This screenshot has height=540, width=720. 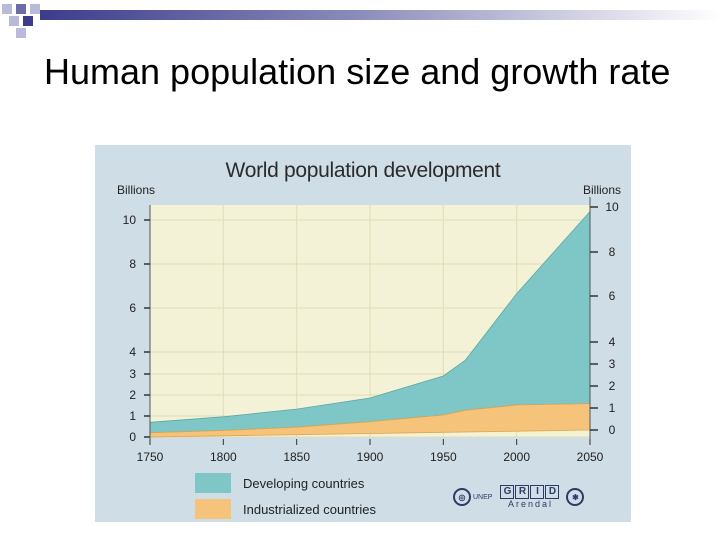 I want to click on y-tick-label-right: 0, so click(x=612, y=430).